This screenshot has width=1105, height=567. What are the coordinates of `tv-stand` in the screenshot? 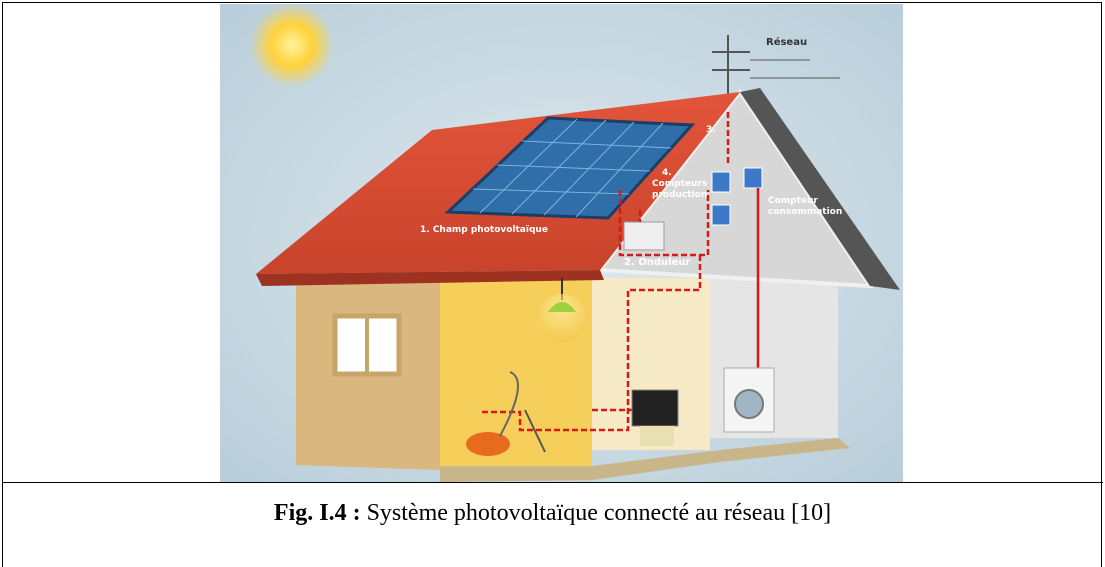 It's located at (657, 436).